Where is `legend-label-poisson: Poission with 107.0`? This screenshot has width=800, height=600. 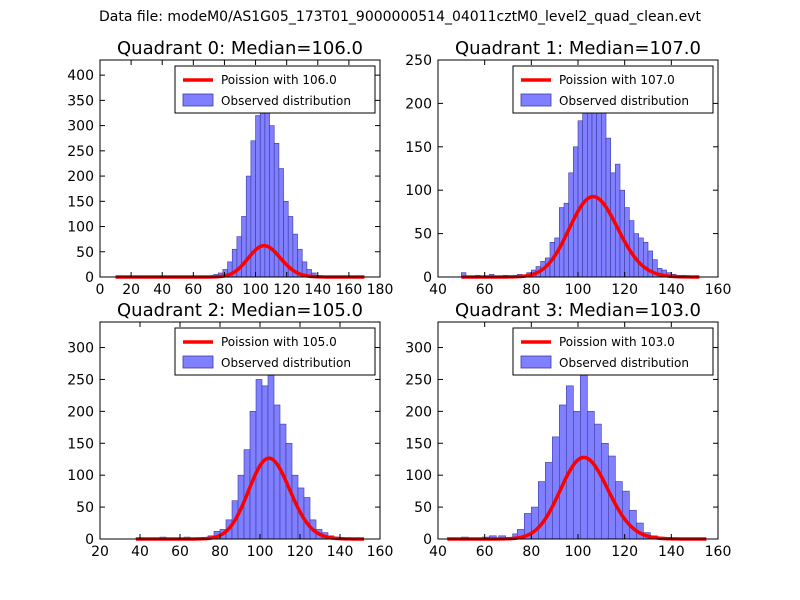 legend-label-poisson: Poission with 107.0 is located at coordinates (617, 80).